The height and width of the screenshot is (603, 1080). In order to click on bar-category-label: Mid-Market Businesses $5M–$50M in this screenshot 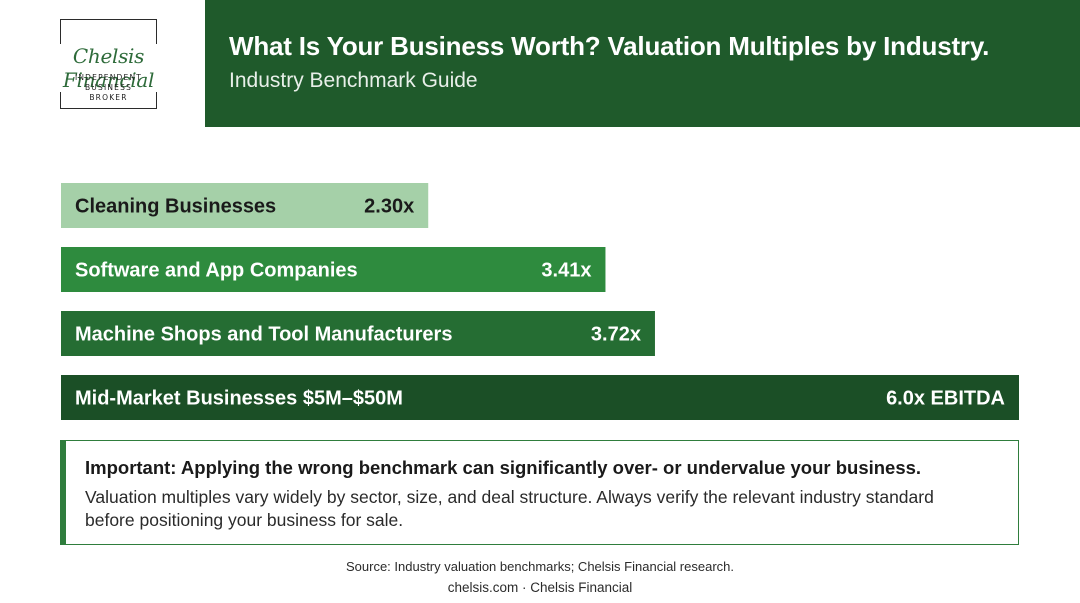, I will do `click(239, 399)`.